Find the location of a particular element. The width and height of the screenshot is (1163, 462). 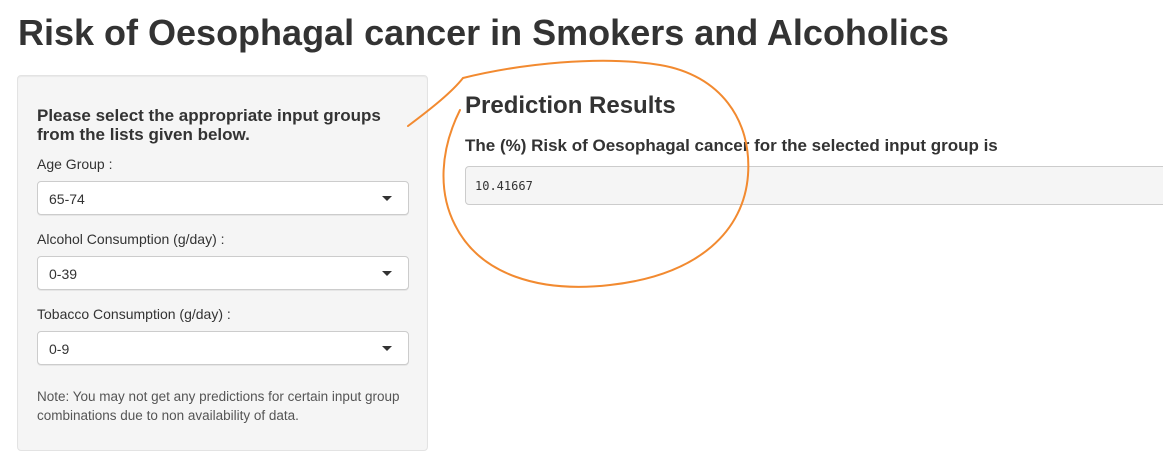

tobacco-label: Tobacco Consumption (g/day) : is located at coordinates (134, 314).